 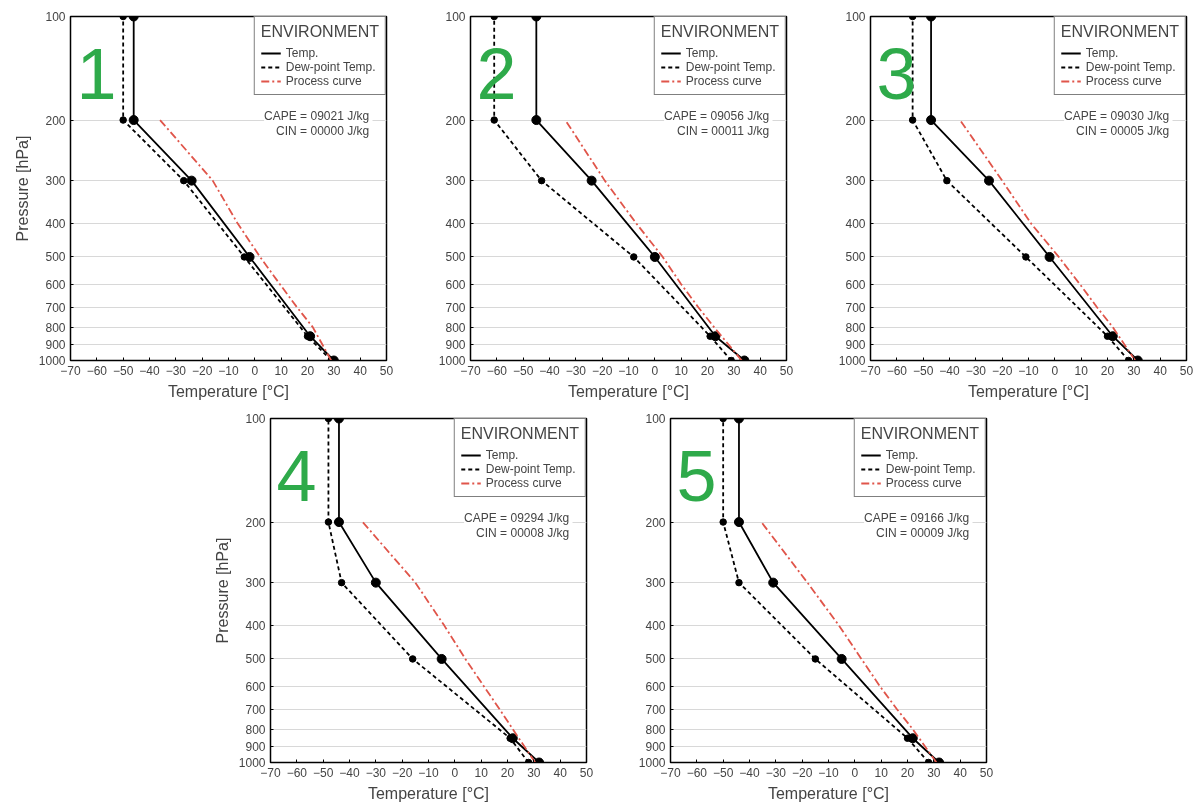 What do you see at coordinates (323, 130) in the screenshot?
I see `annotation: CIN = 00000 J/kg` at bounding box center [323, 130].